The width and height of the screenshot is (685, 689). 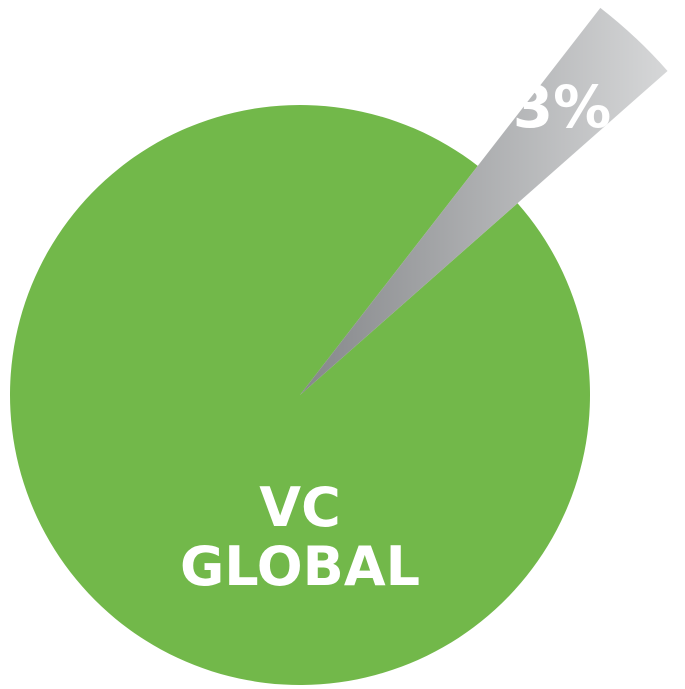 What do you see at coordinates (562, 107) in the screenshot?
I see `value-label: 3%` at bounding box center [562, 107].